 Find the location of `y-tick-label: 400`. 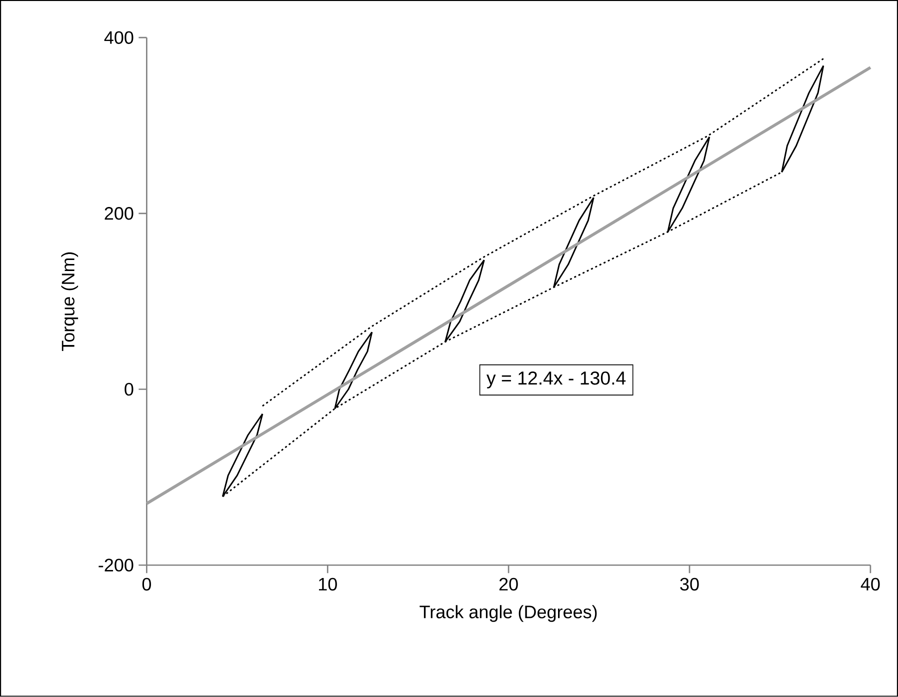

y-tick-label: 400 is located at coordinates (119, 37).